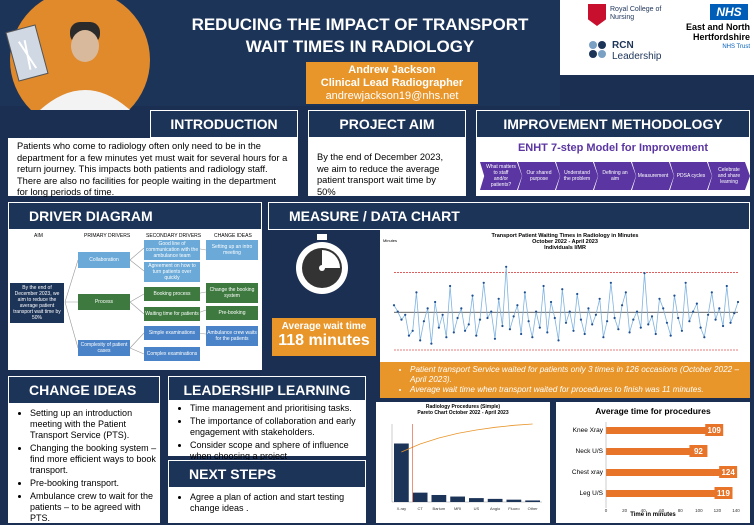 This screenshot has width=754, height=525. Describe the element at coordinates (606, 510) in the screenshot. I see `procedure-tick-label: 0` at that location.